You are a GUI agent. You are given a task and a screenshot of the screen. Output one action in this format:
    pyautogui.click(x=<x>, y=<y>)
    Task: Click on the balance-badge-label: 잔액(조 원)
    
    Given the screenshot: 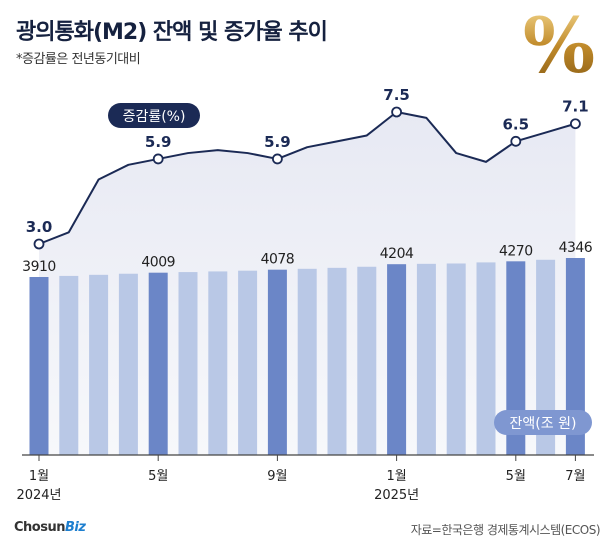 What is the action you would take?
    pyautogui.click(x=543, y=424)
    